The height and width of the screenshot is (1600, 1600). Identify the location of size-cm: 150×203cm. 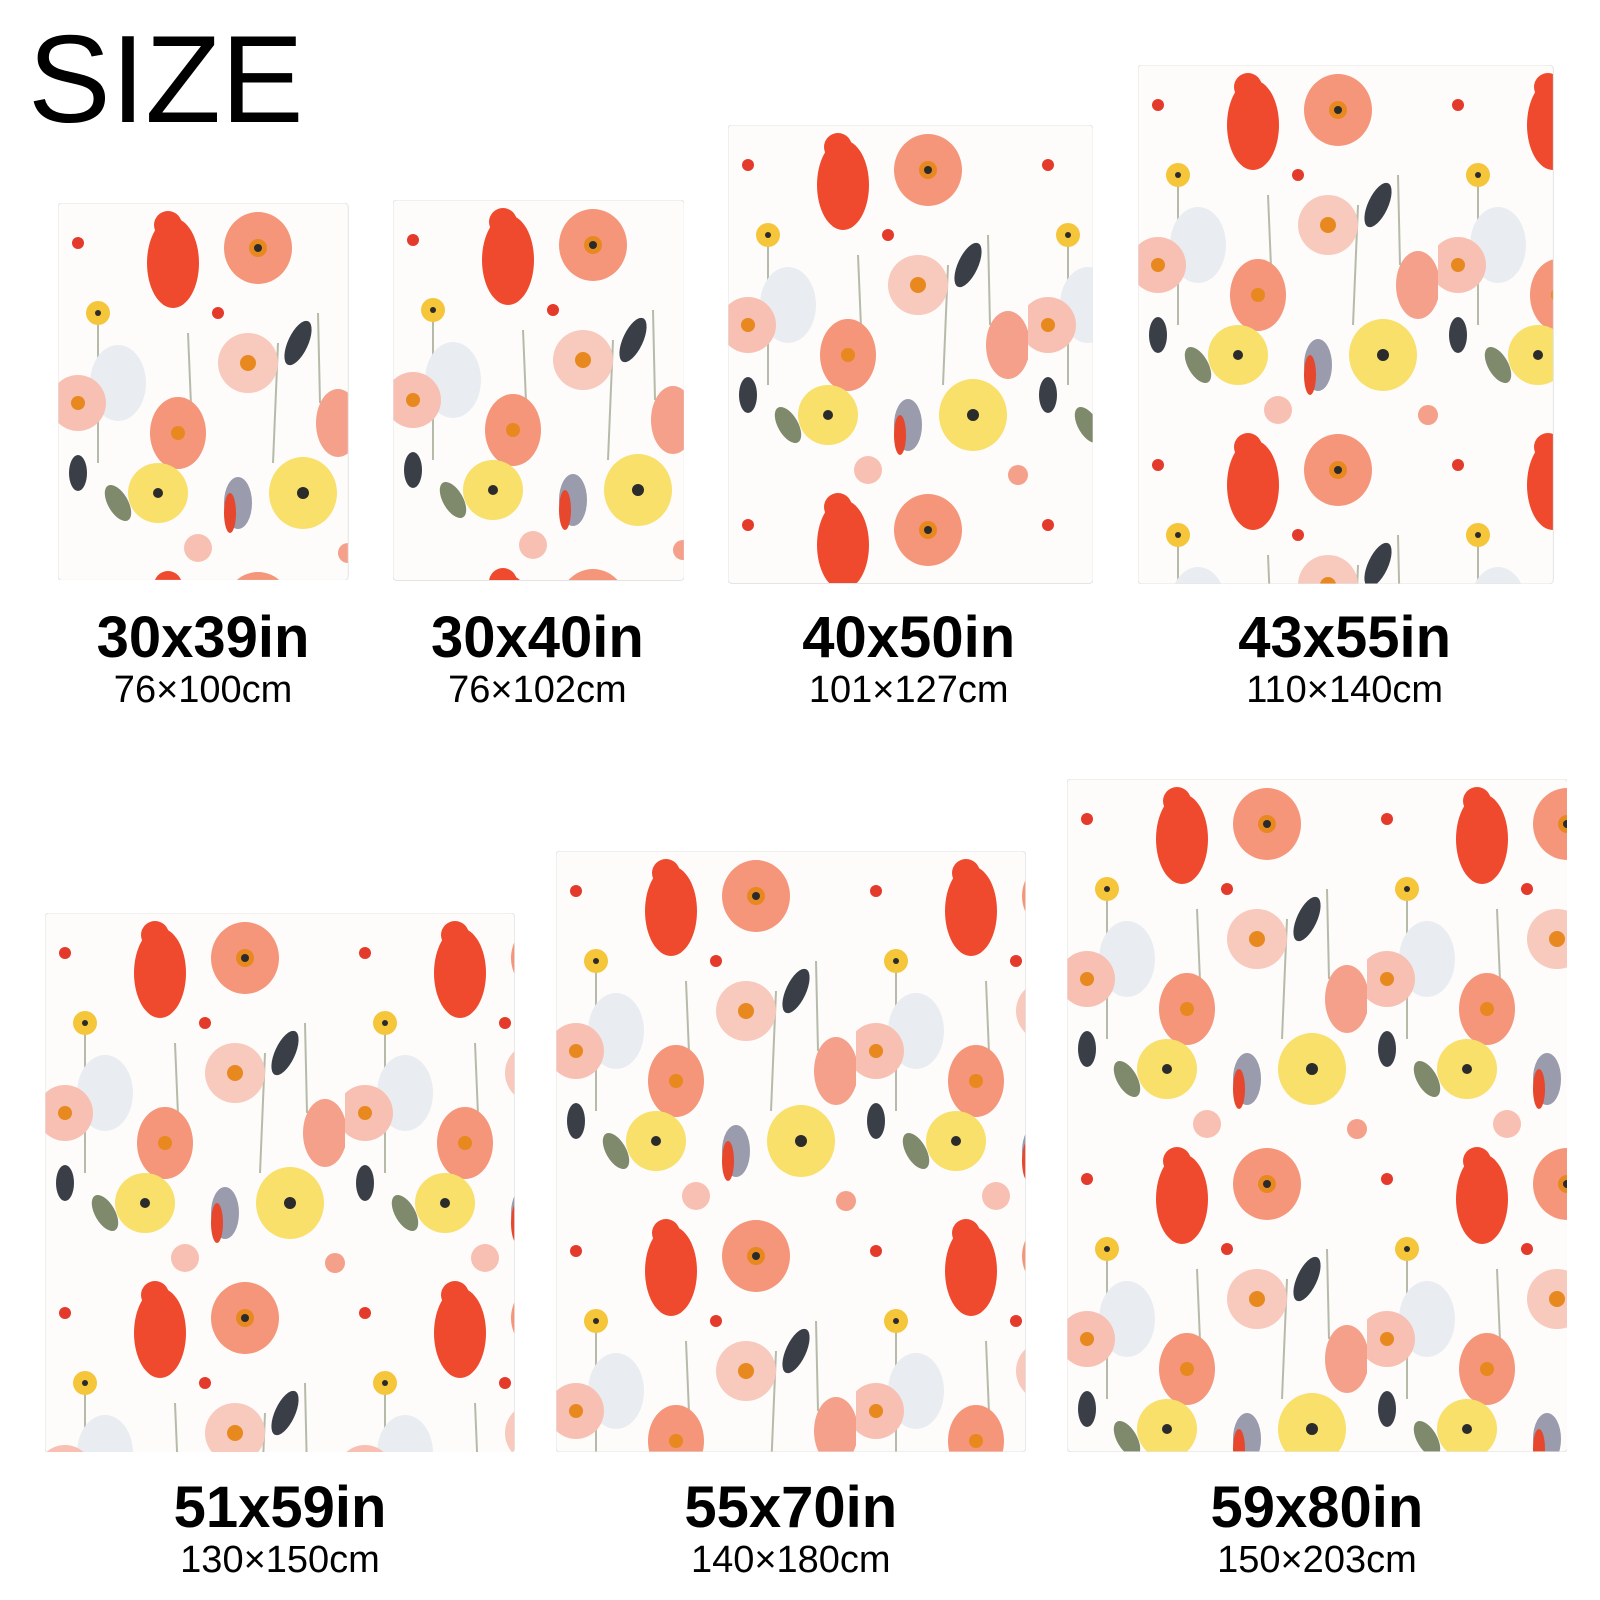
(1317, 1559).